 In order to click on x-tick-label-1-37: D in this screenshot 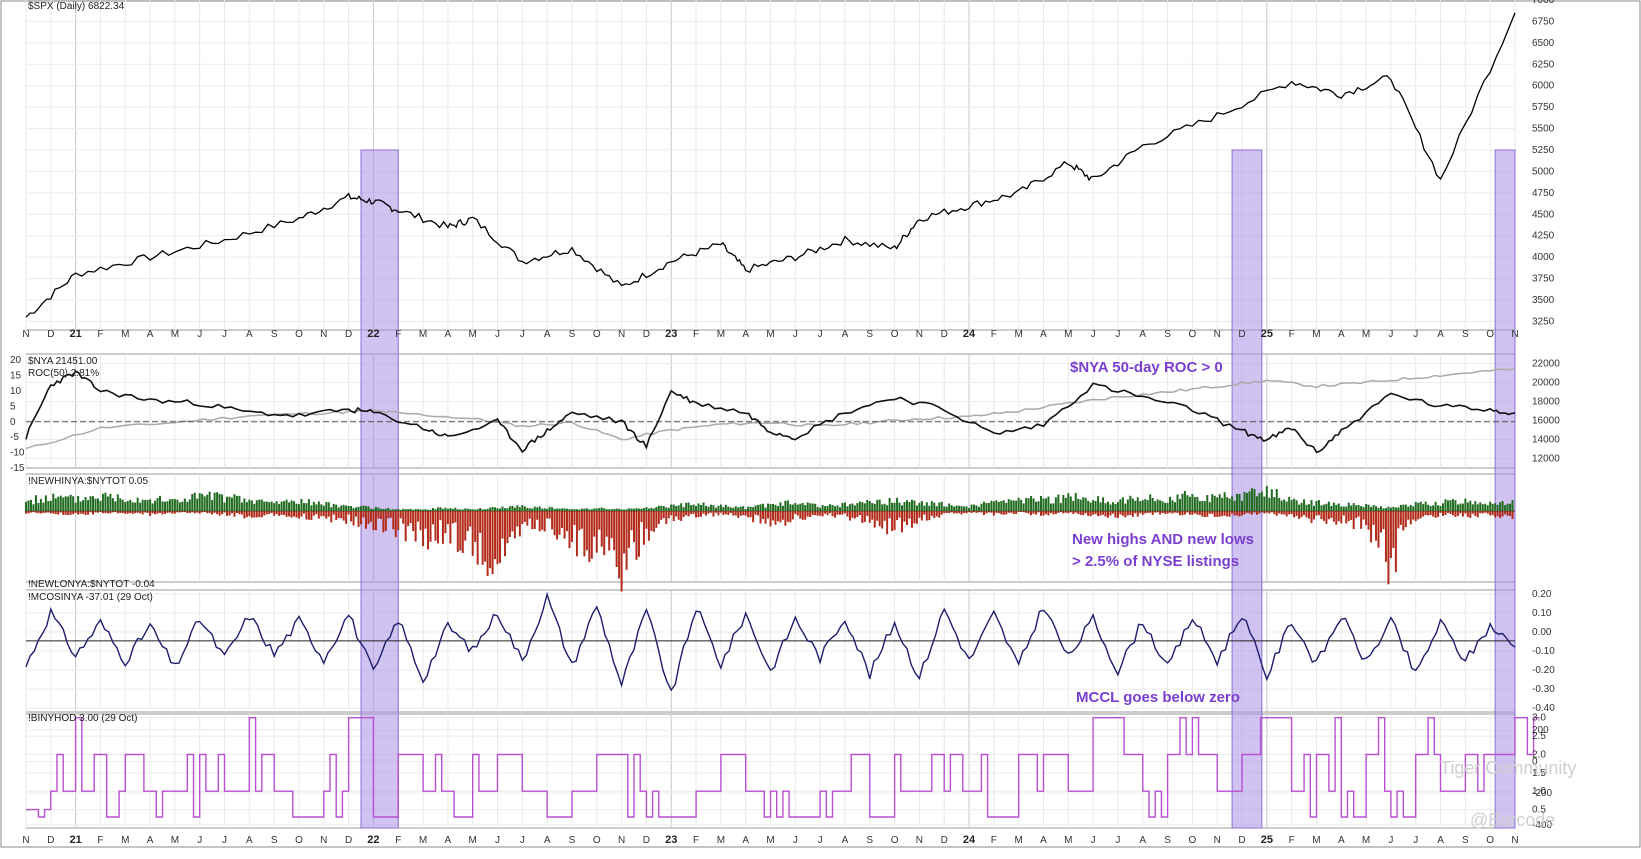, I will do `click(944, 840)`.